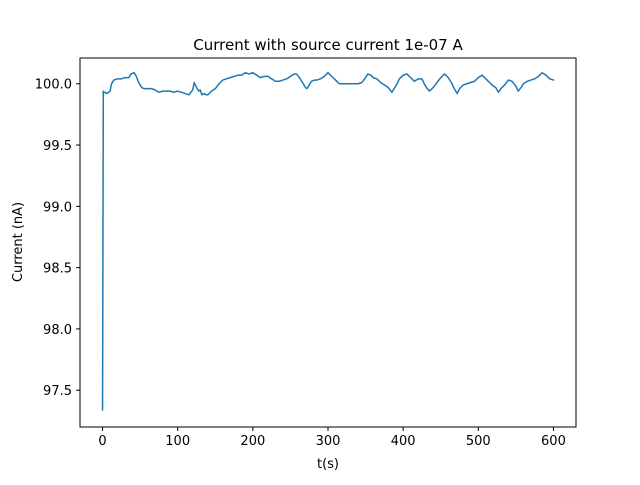 The height and width of the screenshot is (485, 640). What do you see at coordinates (403, 441) in the screenshot?
I see `x-tick-label: 400` at bounding box center [403, 441].